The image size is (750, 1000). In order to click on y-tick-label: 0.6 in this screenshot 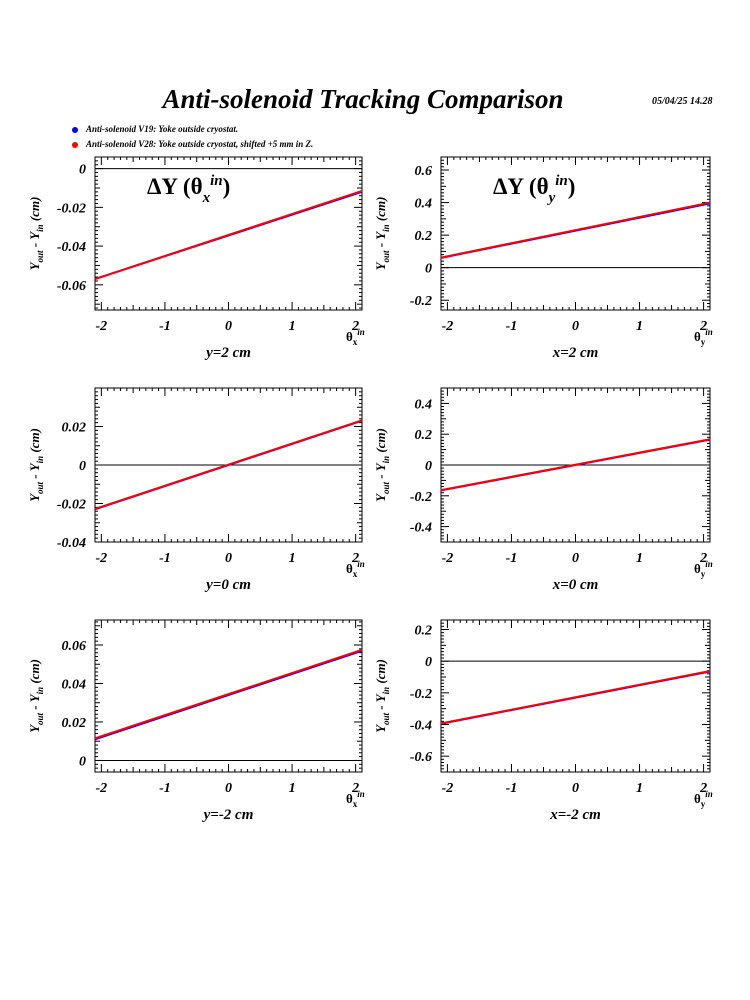, I will do `click(424, 171)`.